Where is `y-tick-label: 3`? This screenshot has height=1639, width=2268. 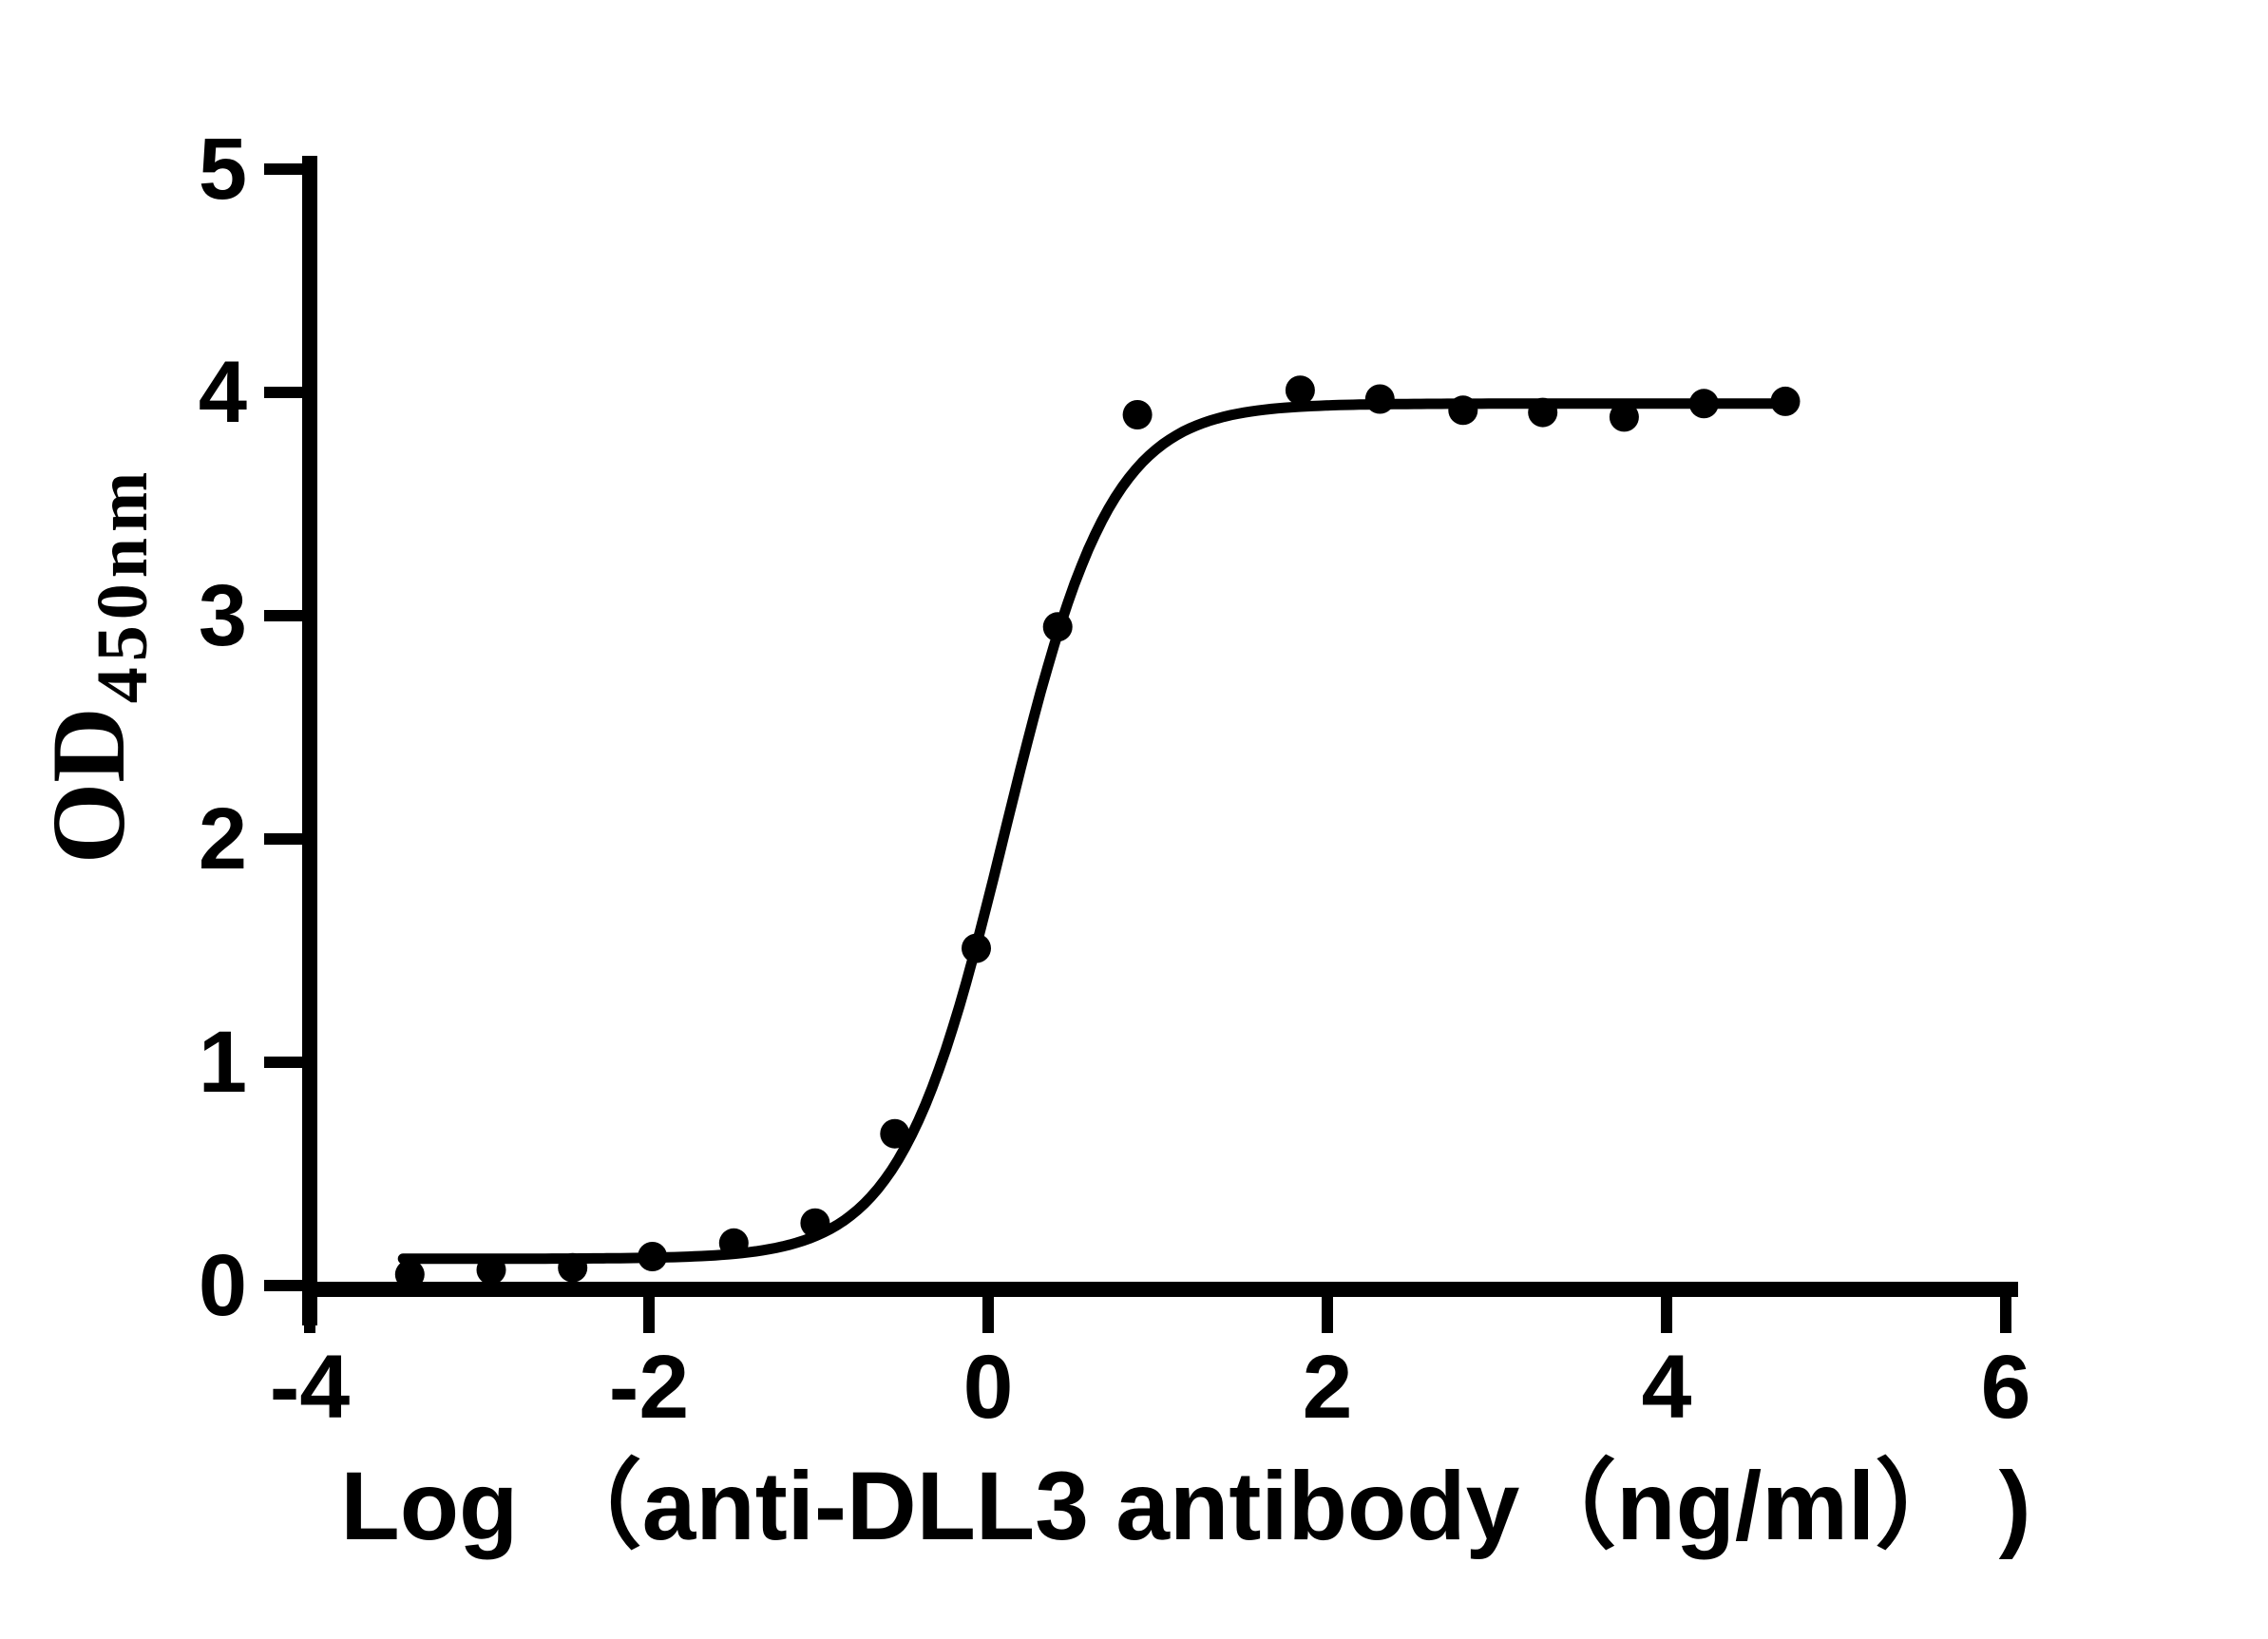
y-tick-label: 3 is located at coordinates (223, 615).